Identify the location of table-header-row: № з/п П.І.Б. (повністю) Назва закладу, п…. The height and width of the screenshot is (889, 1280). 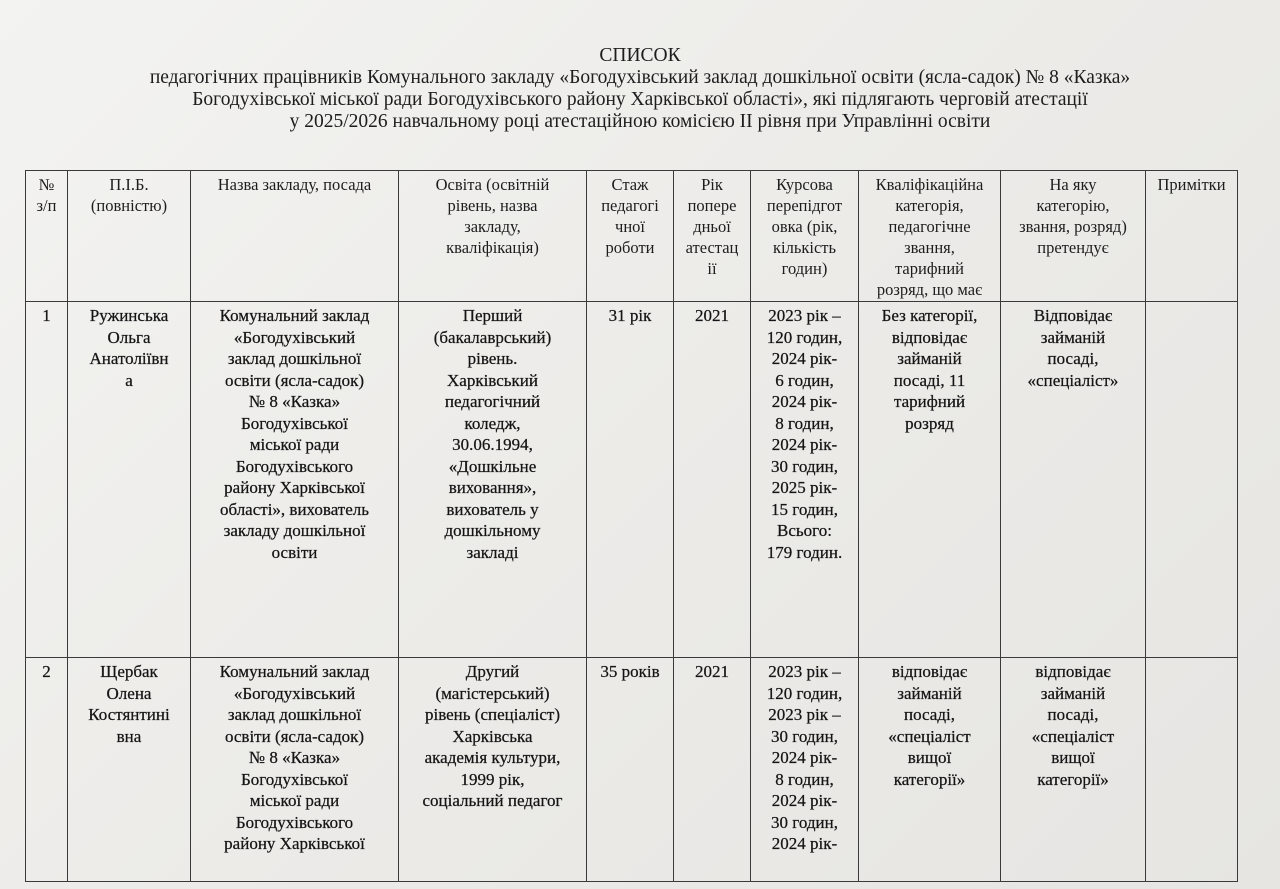
(631, 236).